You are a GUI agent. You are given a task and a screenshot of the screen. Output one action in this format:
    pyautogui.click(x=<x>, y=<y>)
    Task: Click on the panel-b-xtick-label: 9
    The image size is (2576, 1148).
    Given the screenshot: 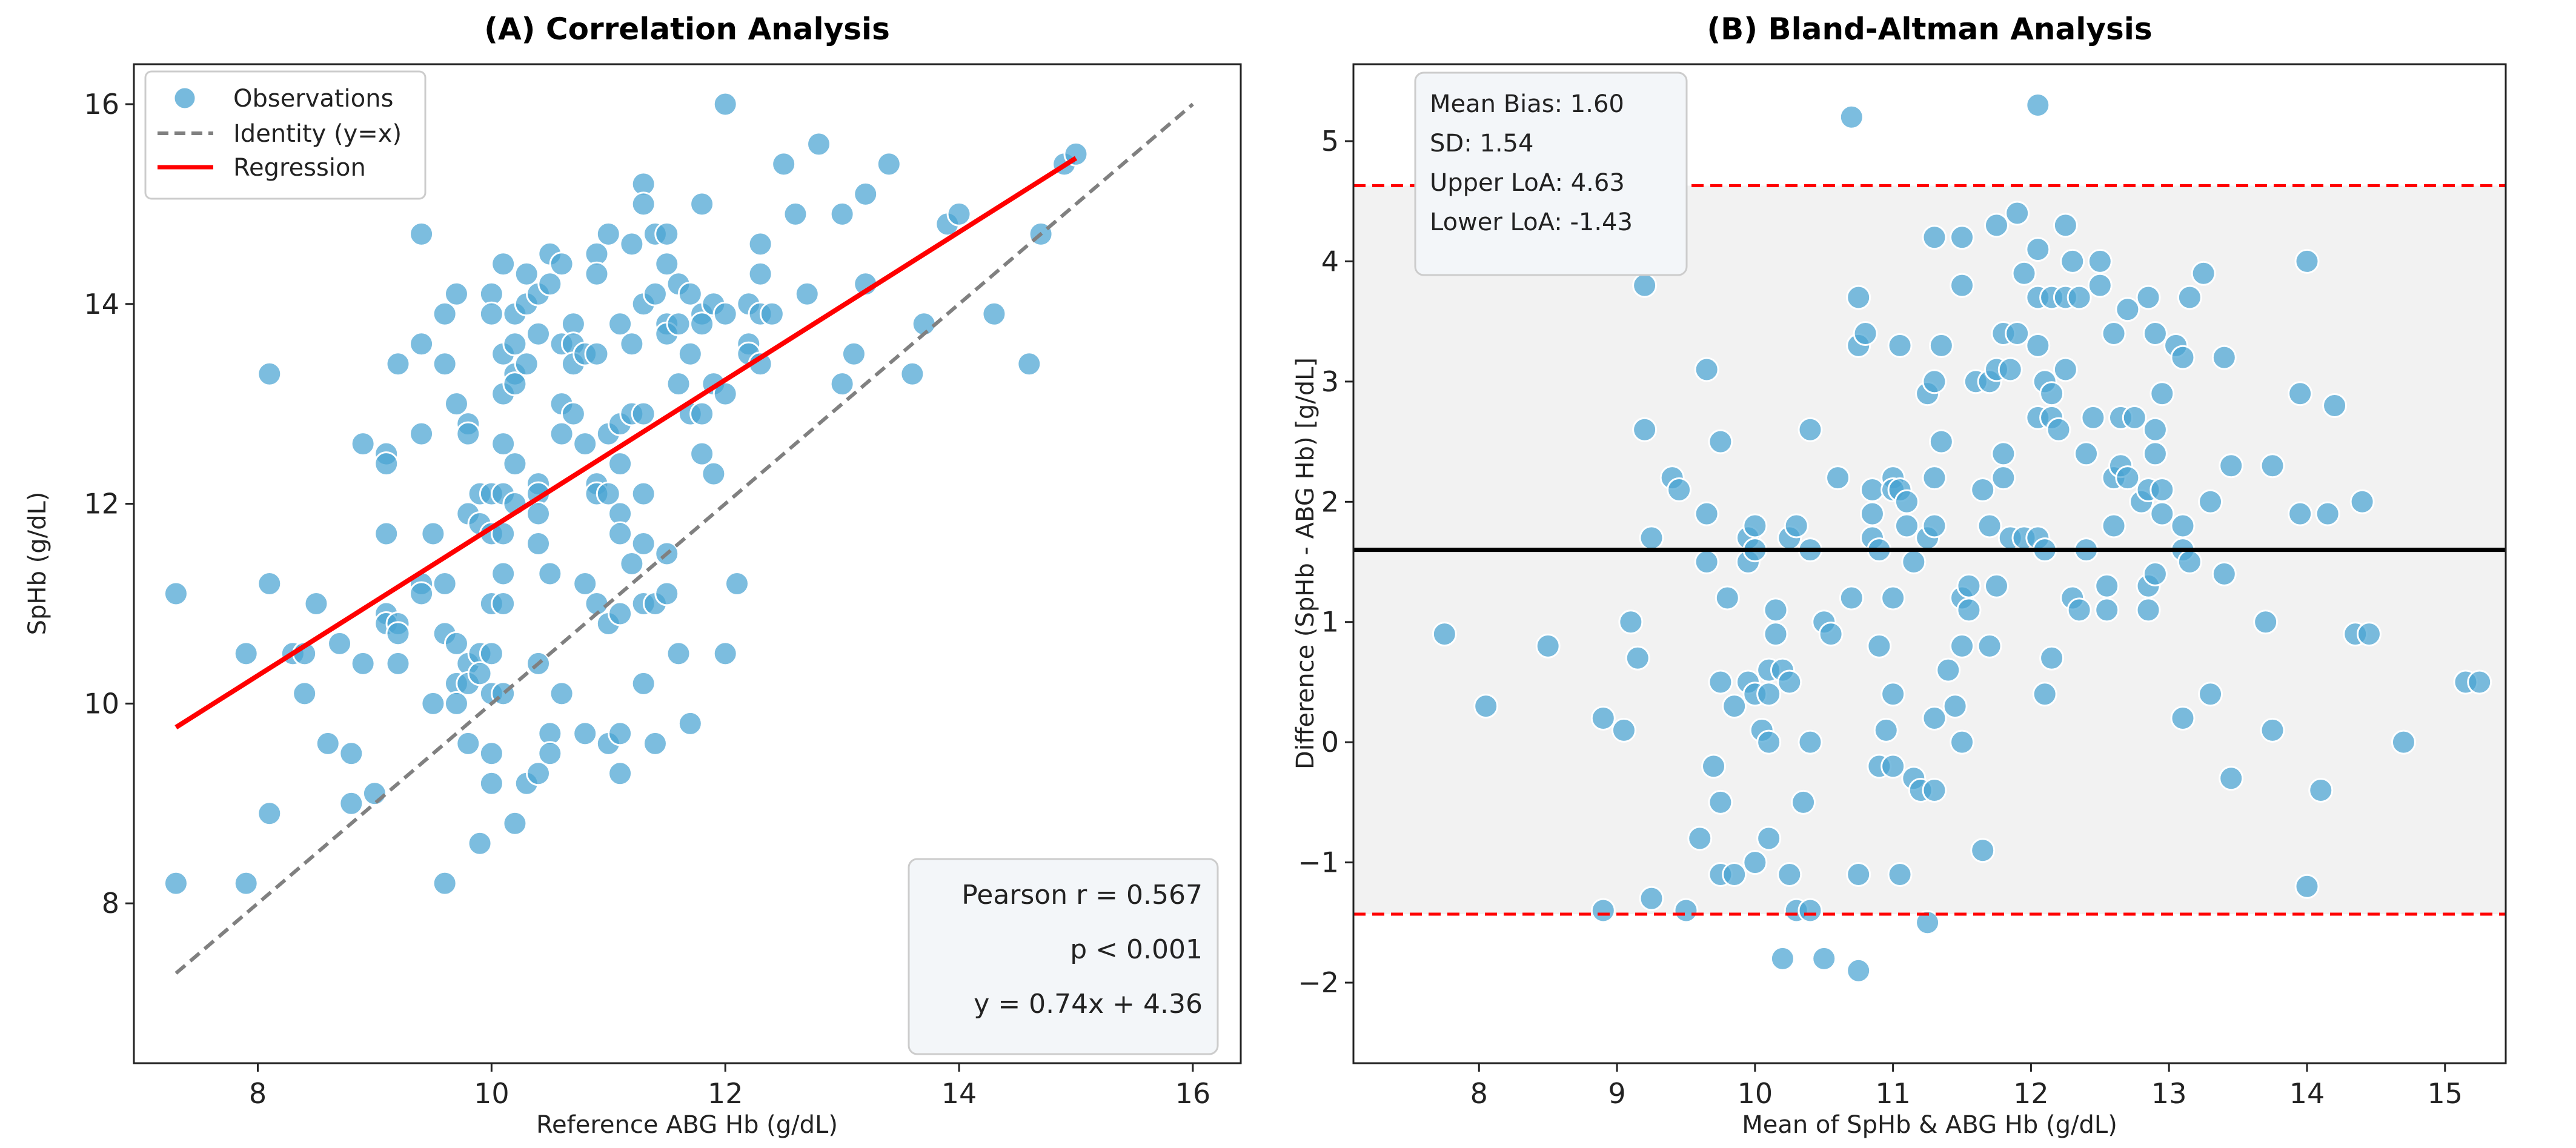 What is the action you would take?
    pyautogui.click(x=1616, y=1093)
    